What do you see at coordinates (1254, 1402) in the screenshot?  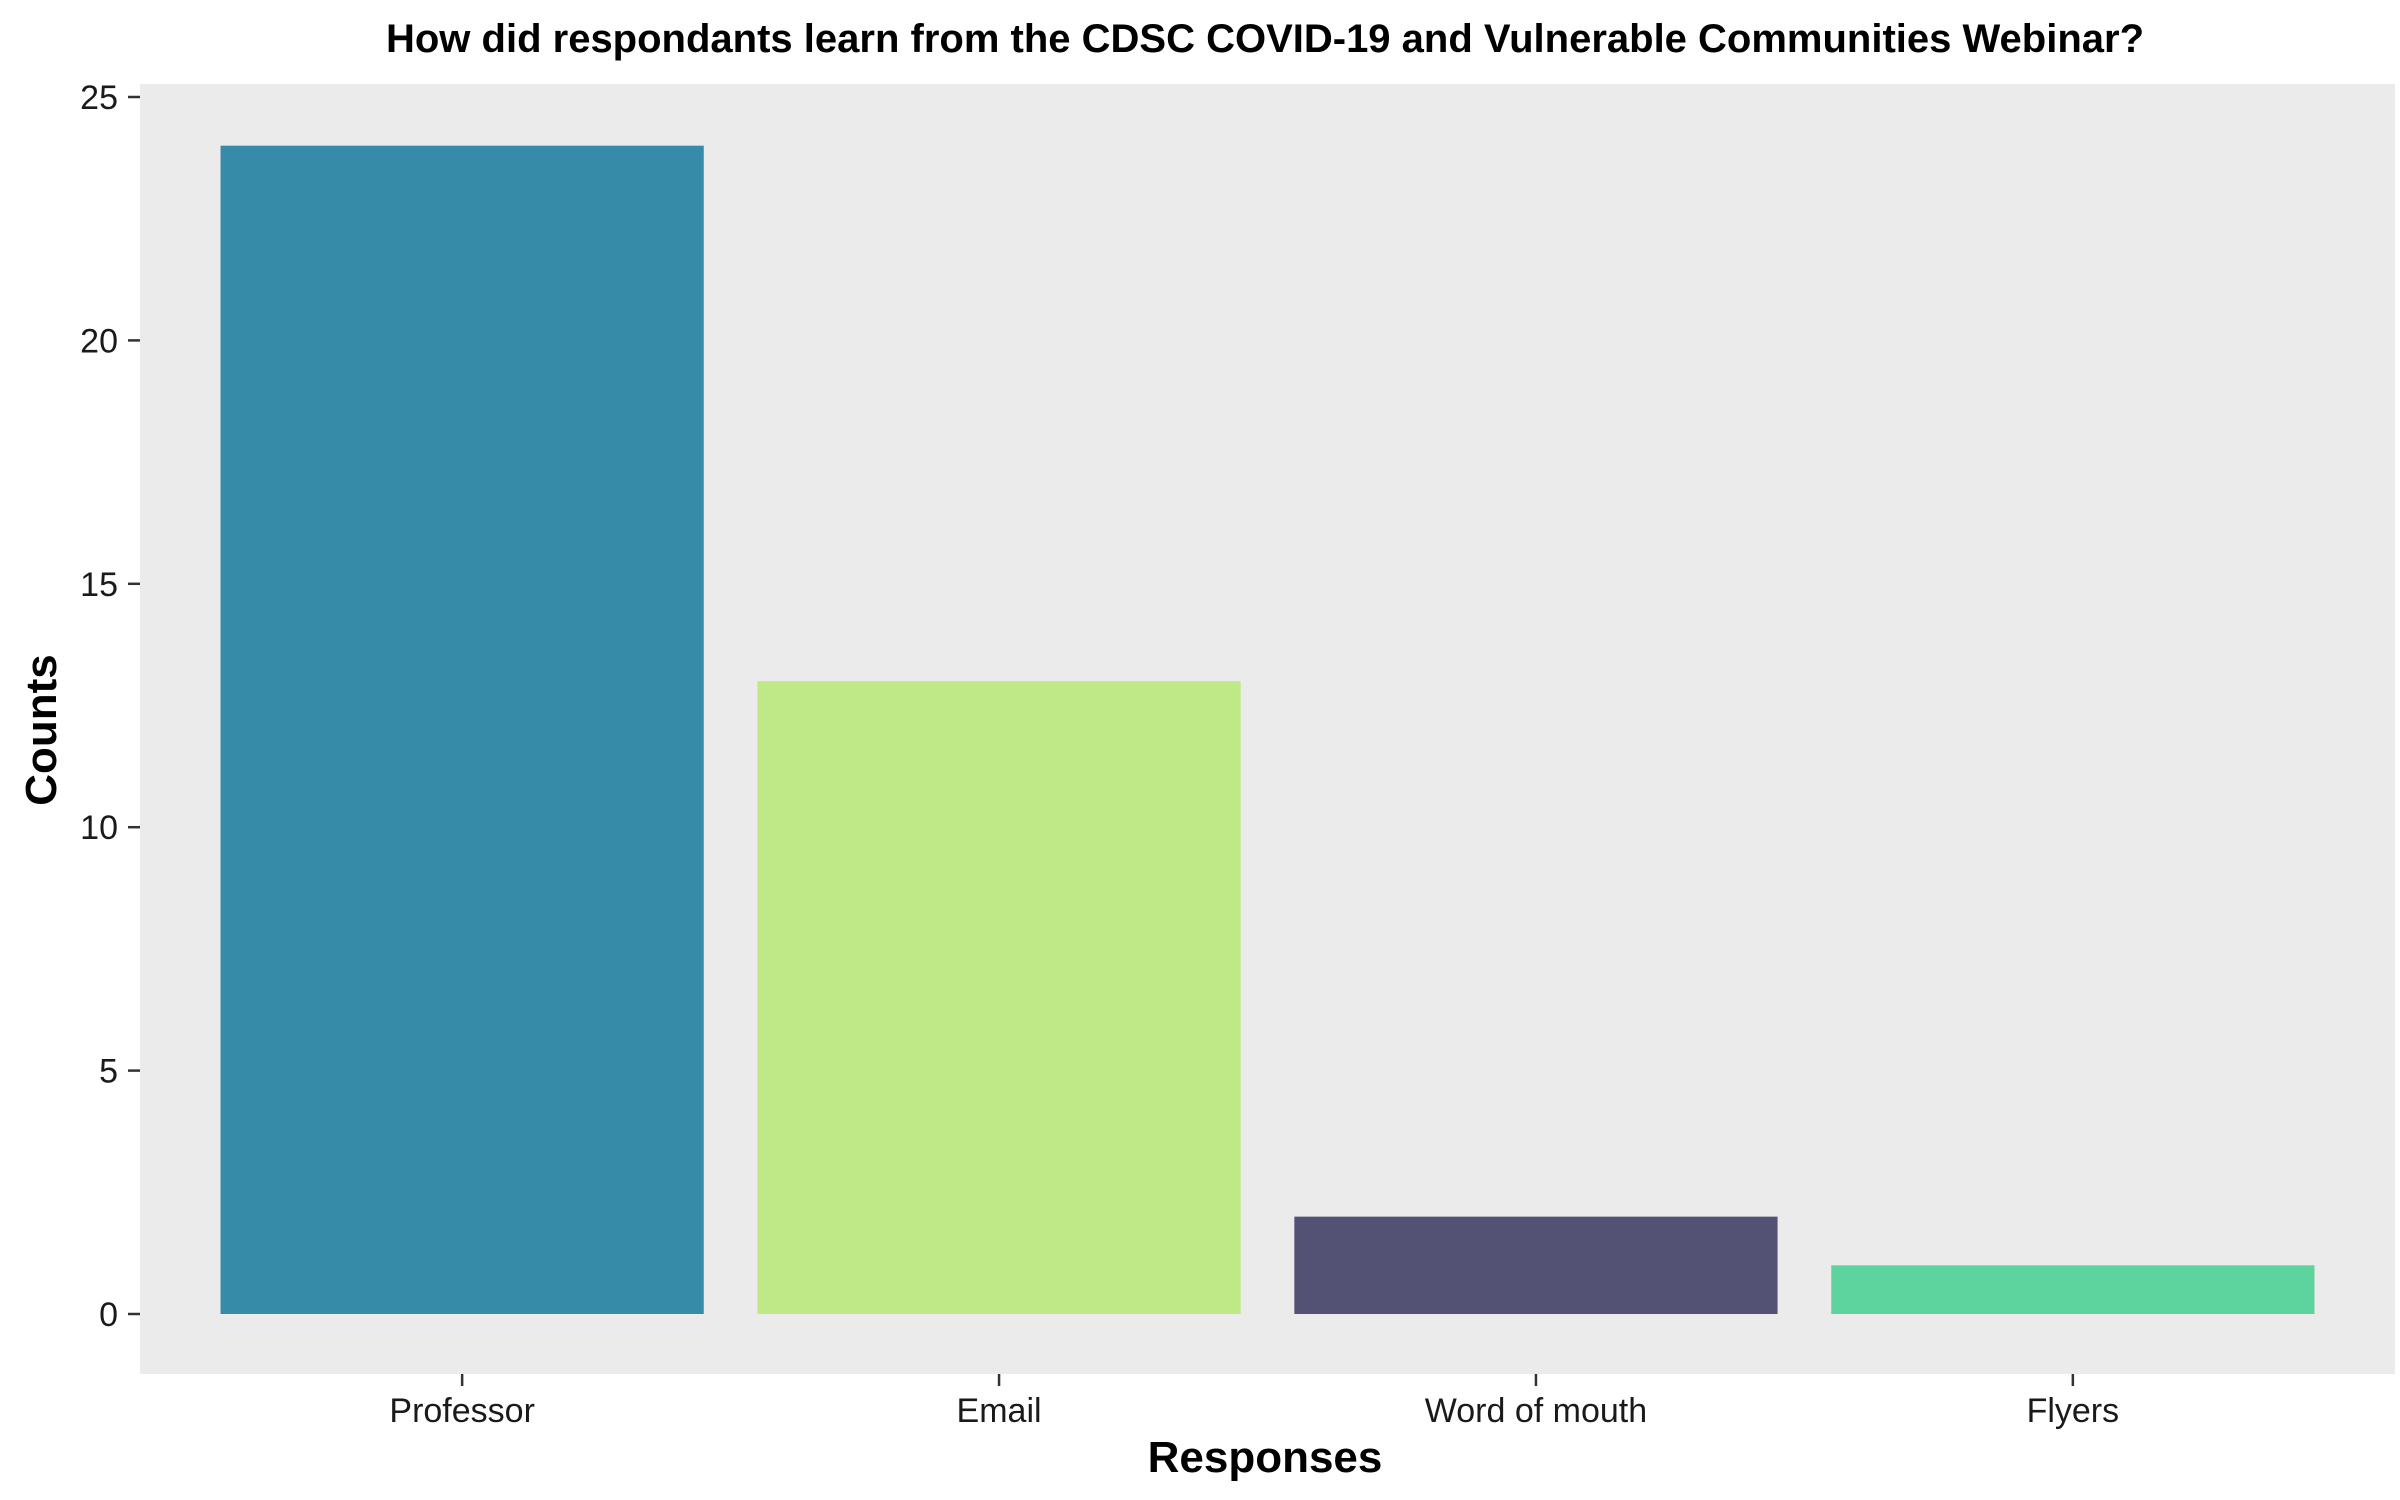 I see `x-axis: Professor Email Word of mouth Flyers` at bounding box center [1254, 1402].